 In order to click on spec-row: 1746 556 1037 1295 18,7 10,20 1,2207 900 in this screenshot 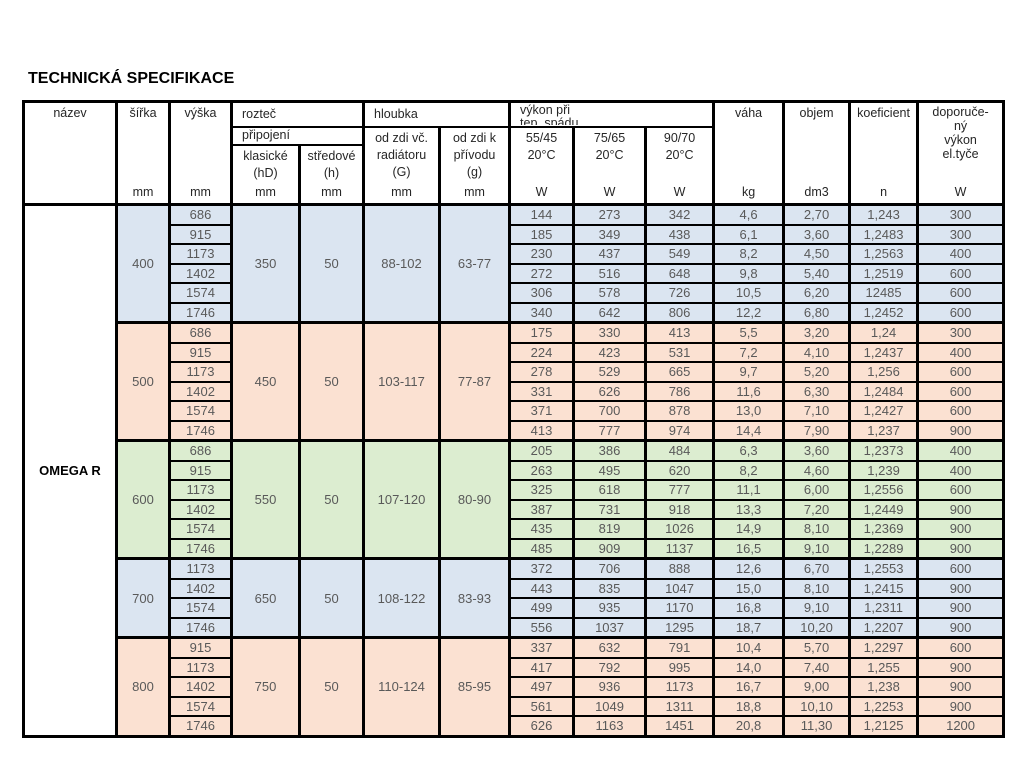, I will do `click(515, 627)`.